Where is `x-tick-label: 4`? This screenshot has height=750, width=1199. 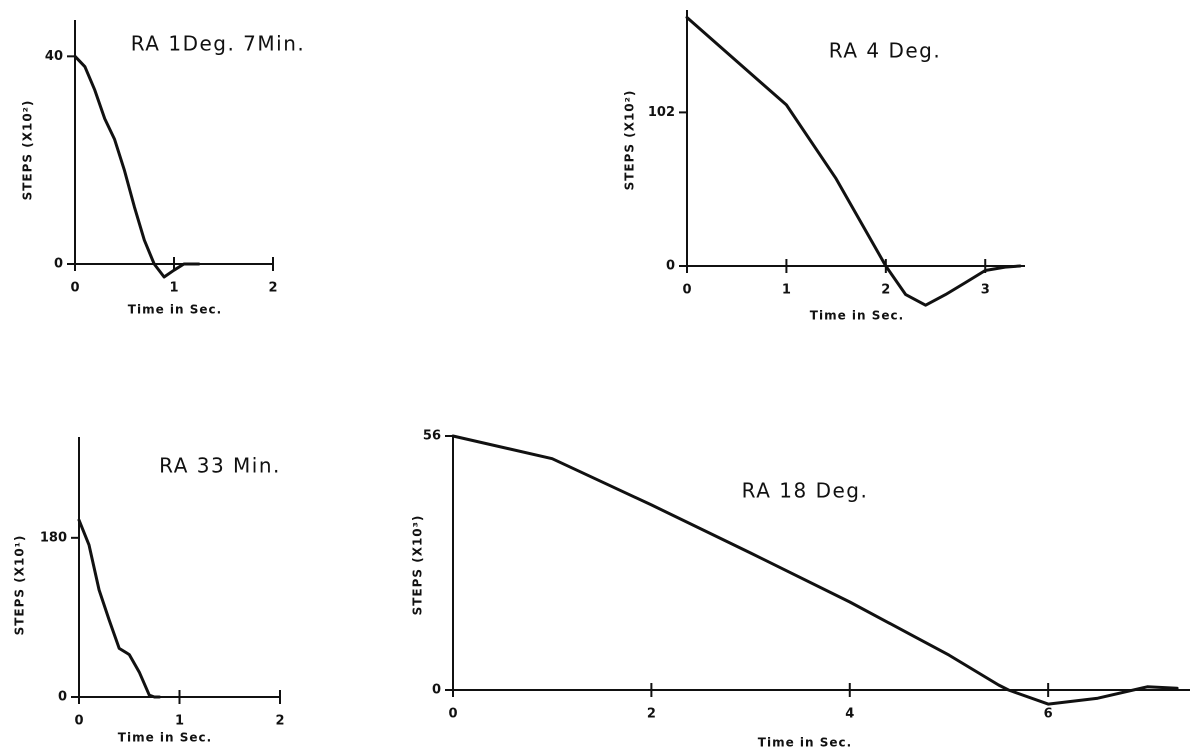
x-tick-label: 4 is located at coordinates (849, 714).